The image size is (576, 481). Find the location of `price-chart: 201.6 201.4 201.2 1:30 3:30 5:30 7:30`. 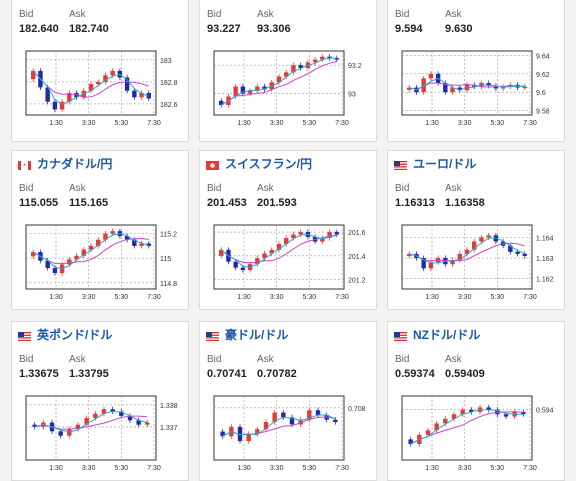

price-chart: 201.6 201.4 201.2 1:30 3:30 5:30 7:30 is located at coordinates (289, 262).